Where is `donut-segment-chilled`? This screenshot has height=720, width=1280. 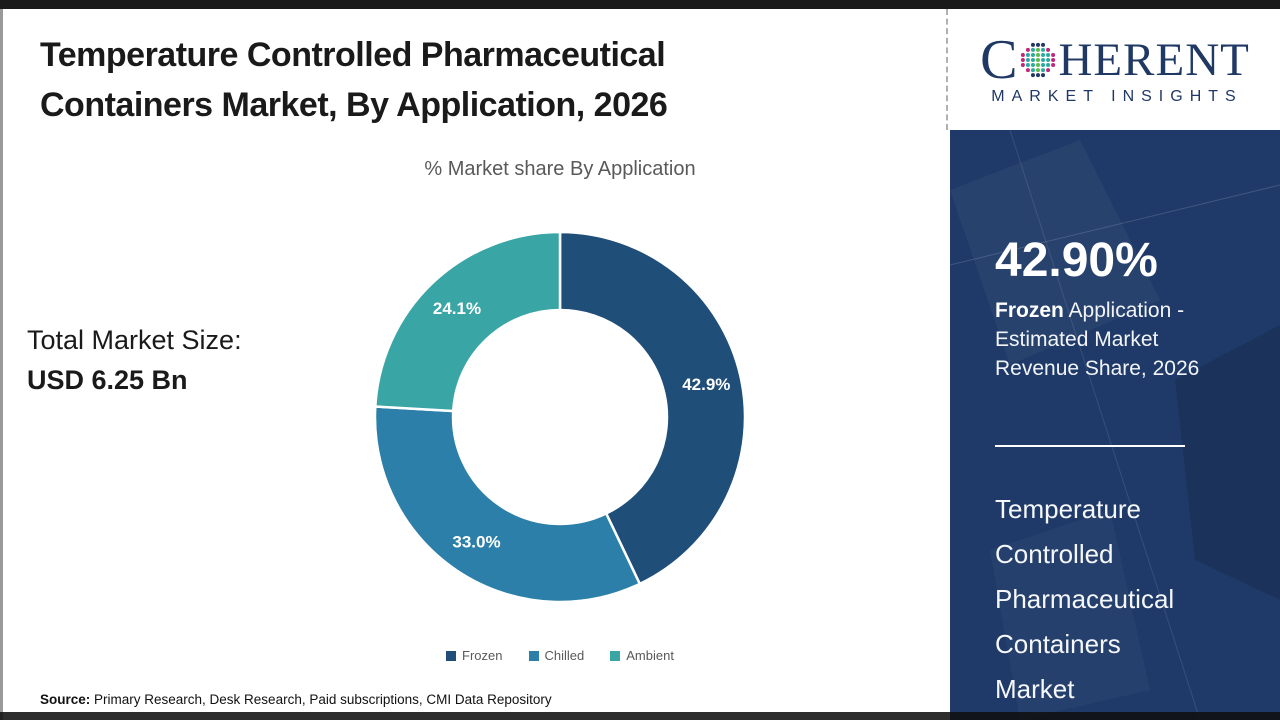
donut-segment-chilled is located at coordinates (507, 504).